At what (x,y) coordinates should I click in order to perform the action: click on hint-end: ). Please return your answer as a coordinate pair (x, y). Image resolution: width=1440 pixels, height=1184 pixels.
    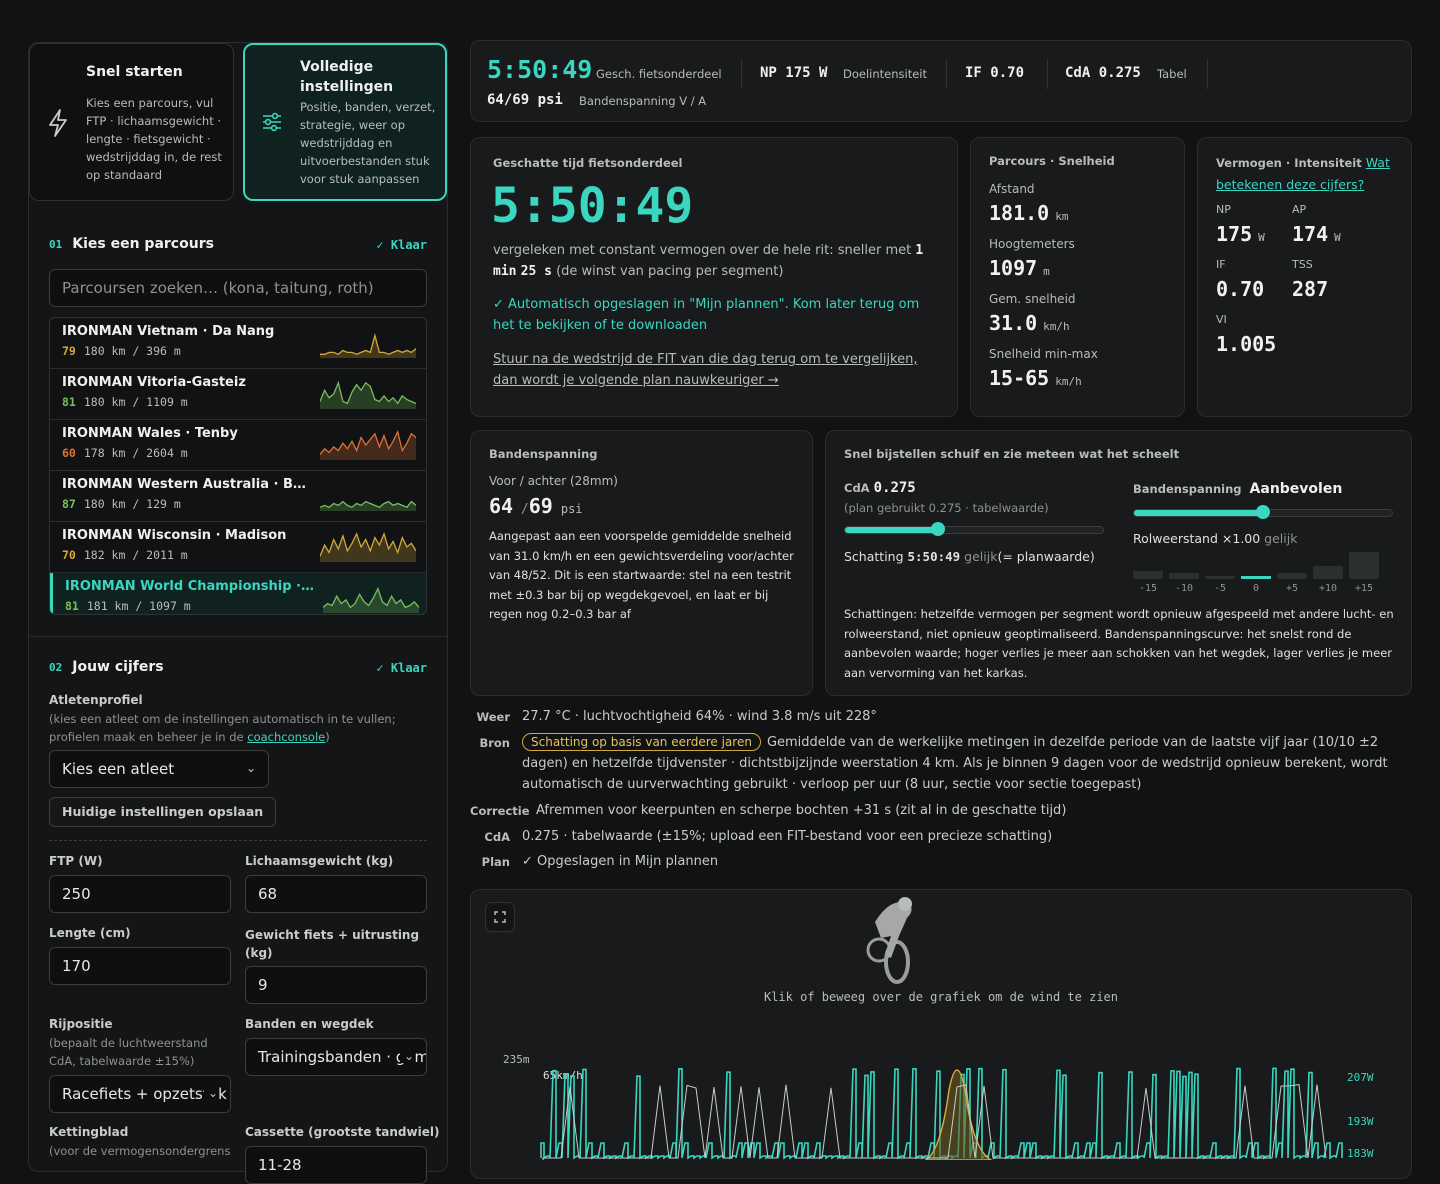
    Looking at the image, I should click on (327, 737).